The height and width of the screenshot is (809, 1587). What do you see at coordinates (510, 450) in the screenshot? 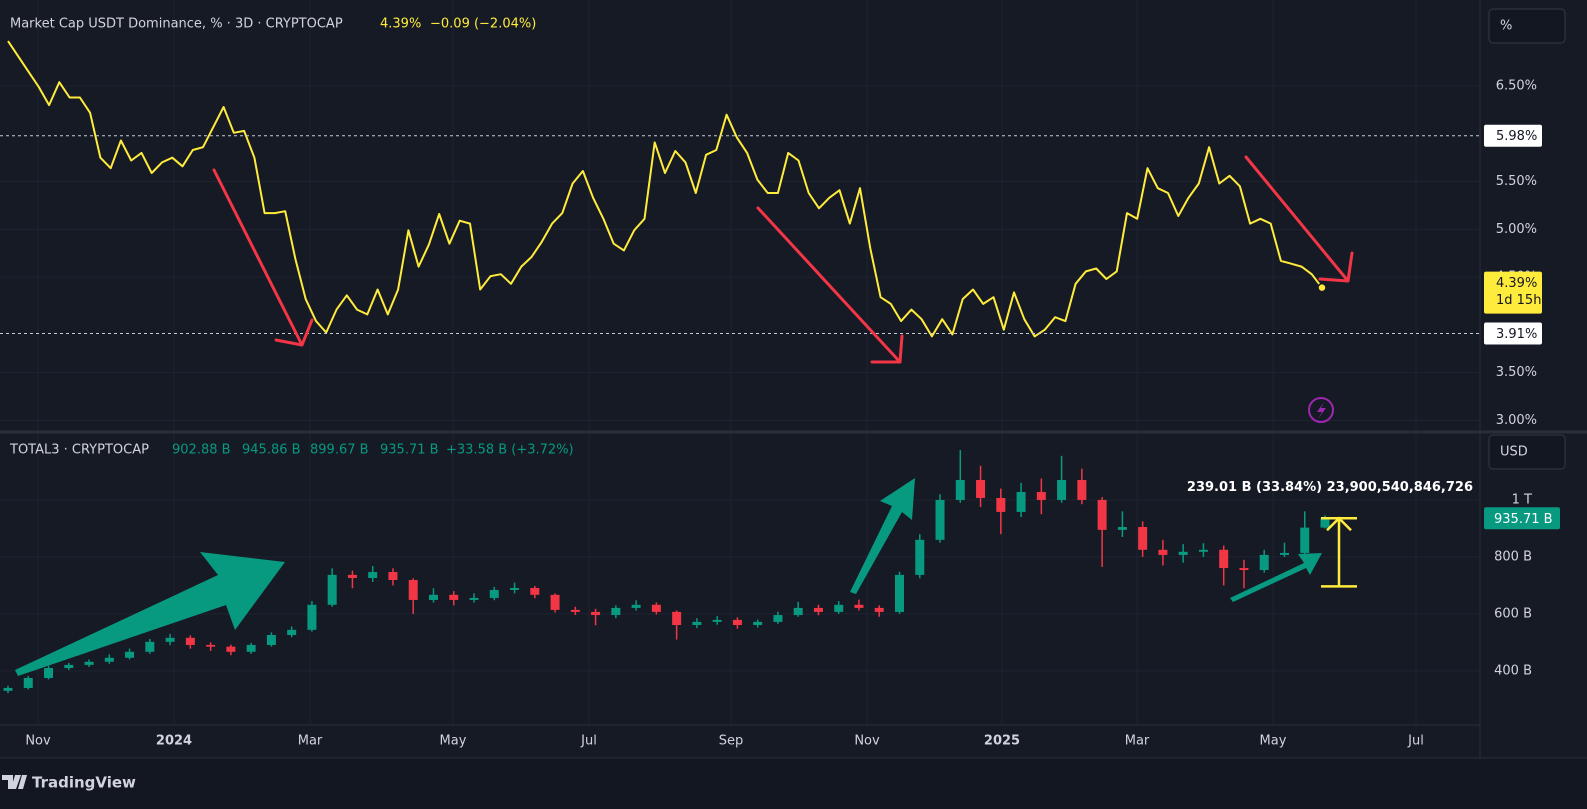
I see `ohlc-change: +33.58 B (+3.72%)` at bounding box center [510, 450].